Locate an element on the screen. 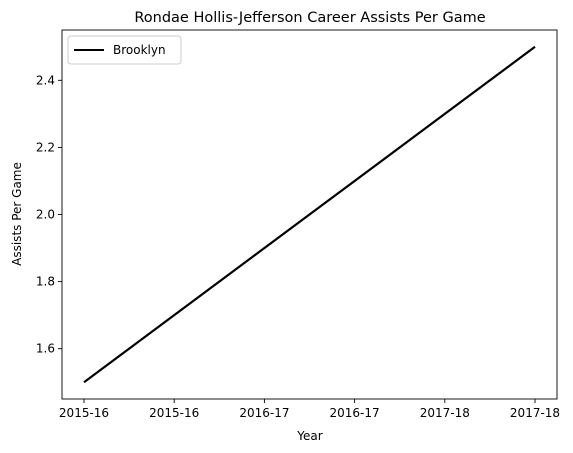 The height and width of the screenshot is (453, 573). legend-frame is located at coordinates (124, 50).